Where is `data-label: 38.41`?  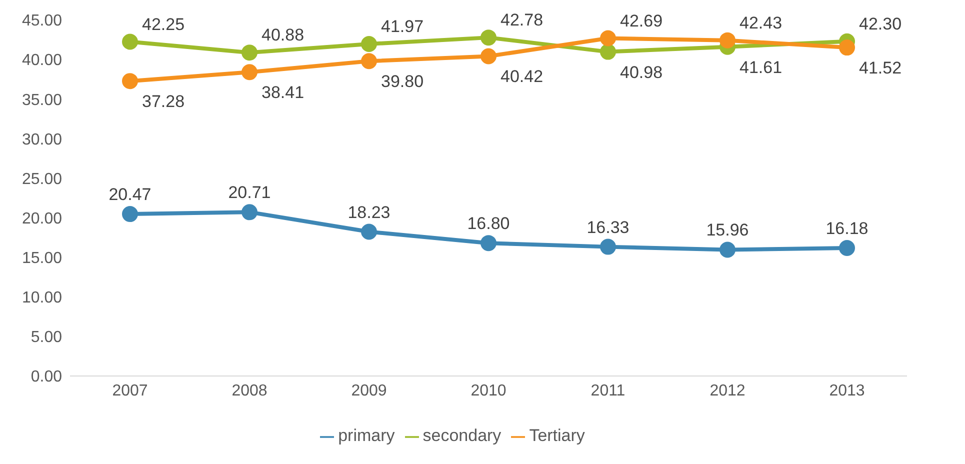 data-label: 38.41 is located at coordinates (283, 92).